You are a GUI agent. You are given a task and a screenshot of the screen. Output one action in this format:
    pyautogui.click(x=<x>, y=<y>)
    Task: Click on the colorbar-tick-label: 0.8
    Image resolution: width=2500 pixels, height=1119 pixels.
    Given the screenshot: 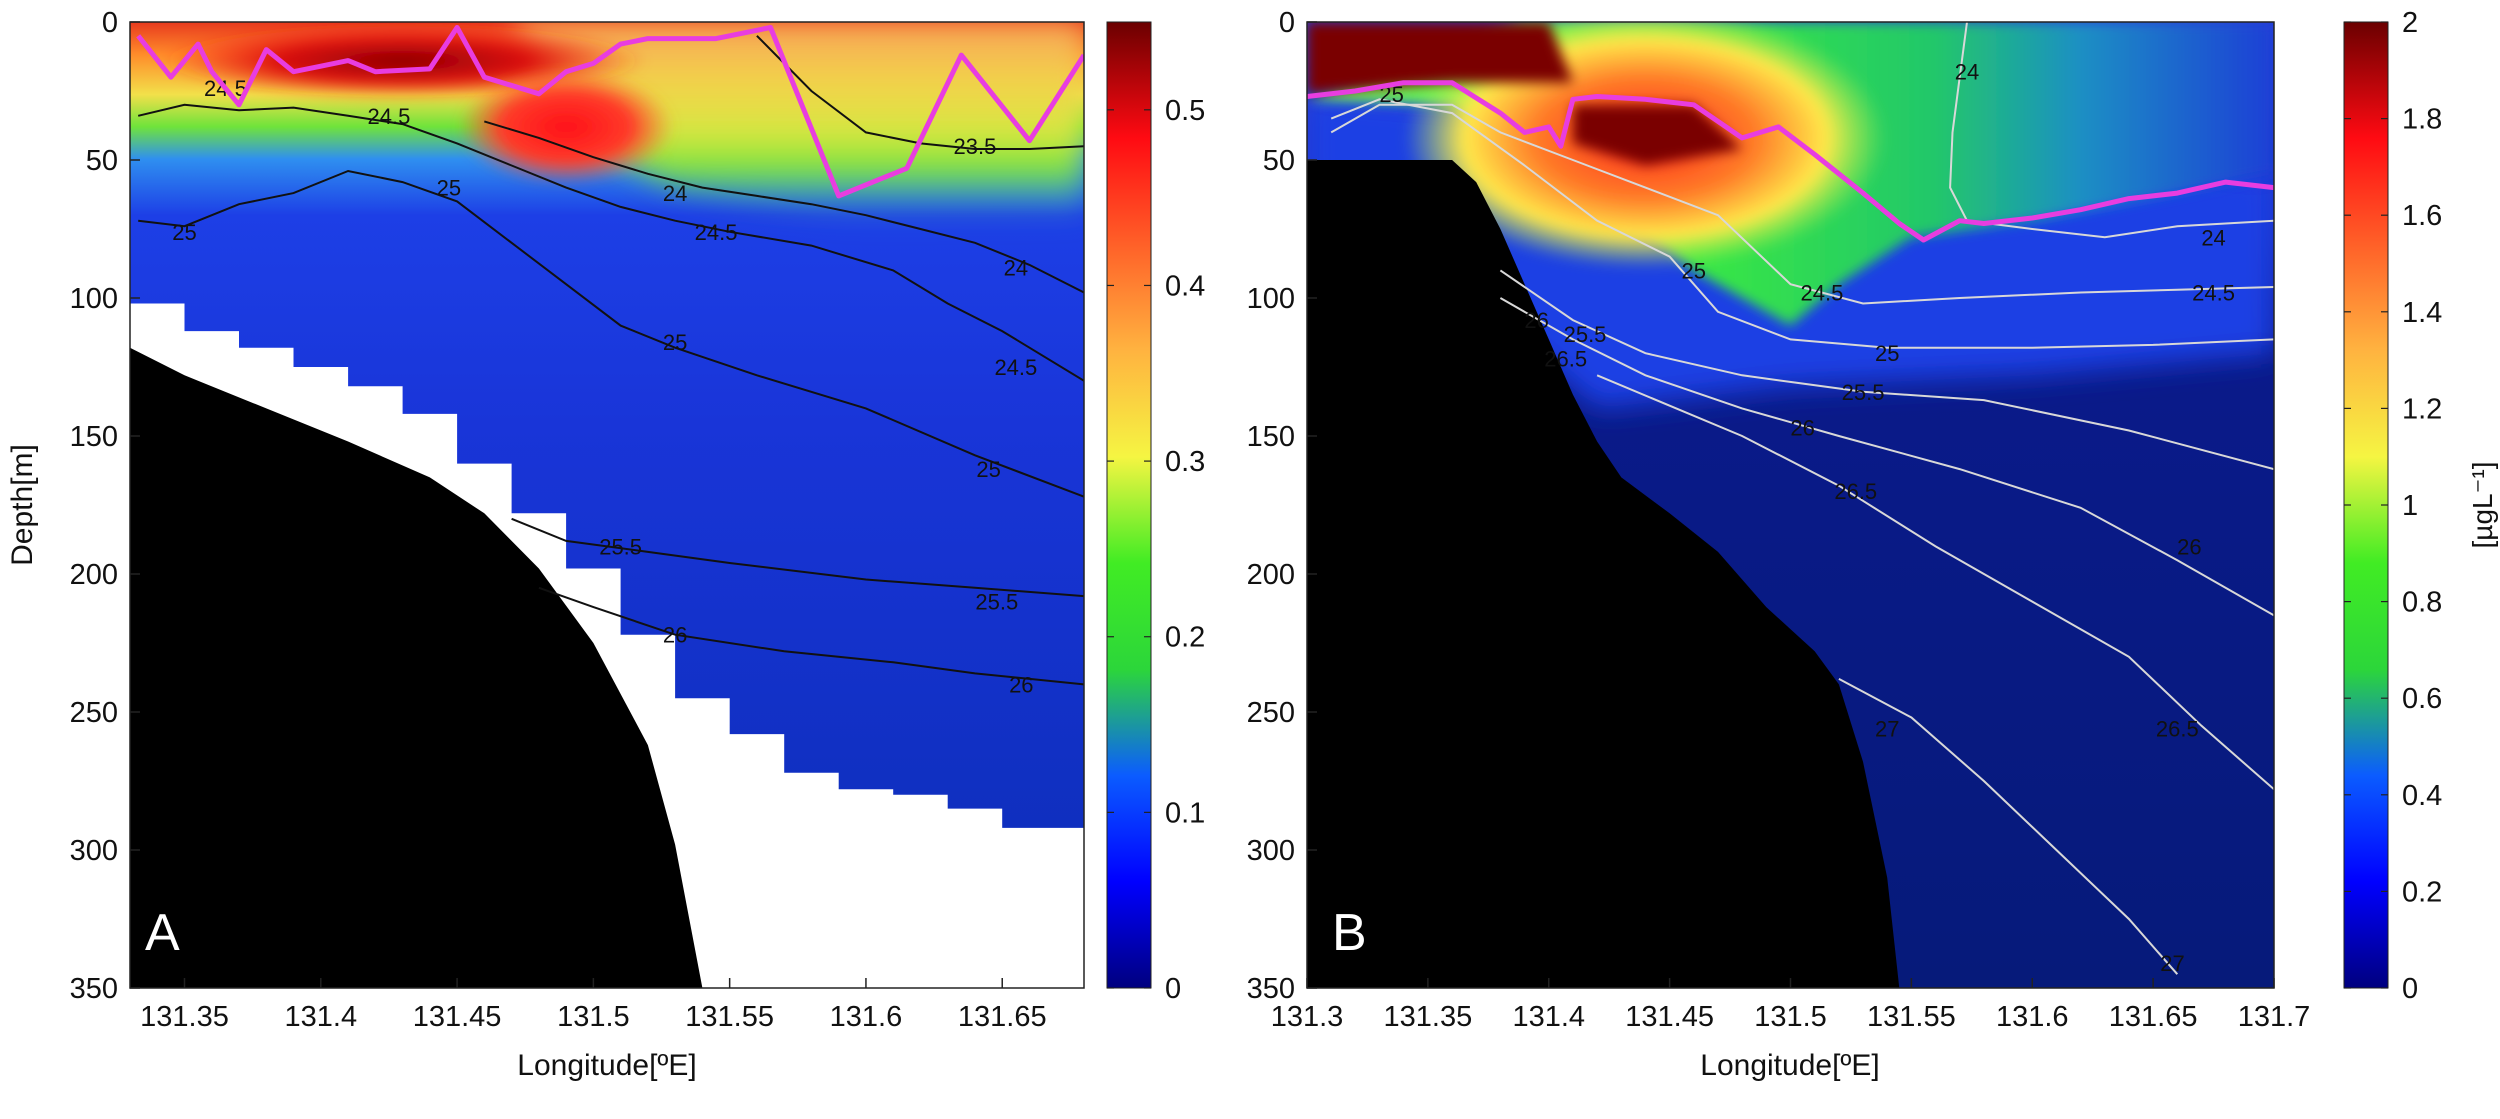 What is the action you would take?
    pyautogui.click(x=2422, y=603)
    